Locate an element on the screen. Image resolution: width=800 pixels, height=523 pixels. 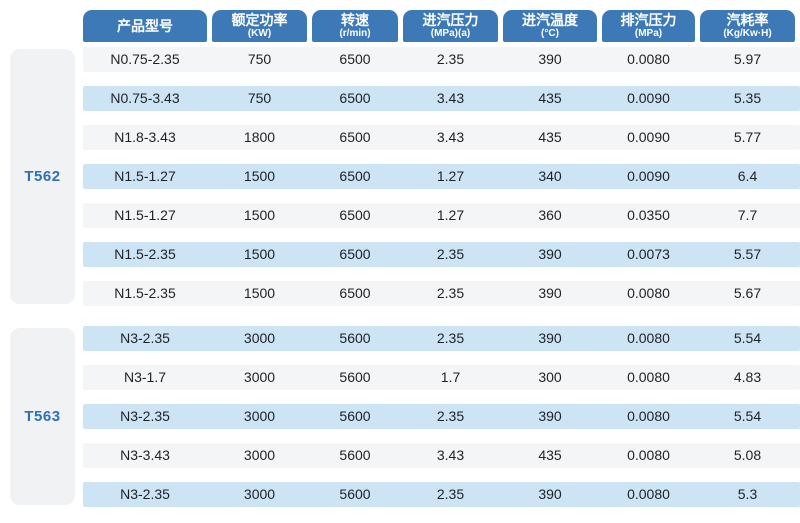
cell-model: N3-1.7 is located at coordinates (145, 377).